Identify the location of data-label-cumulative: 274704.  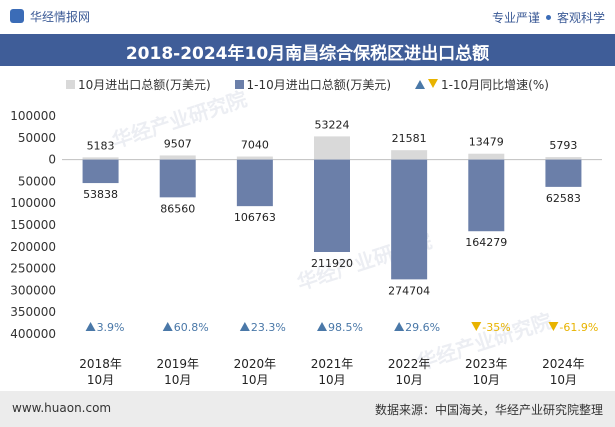
(409, 290).